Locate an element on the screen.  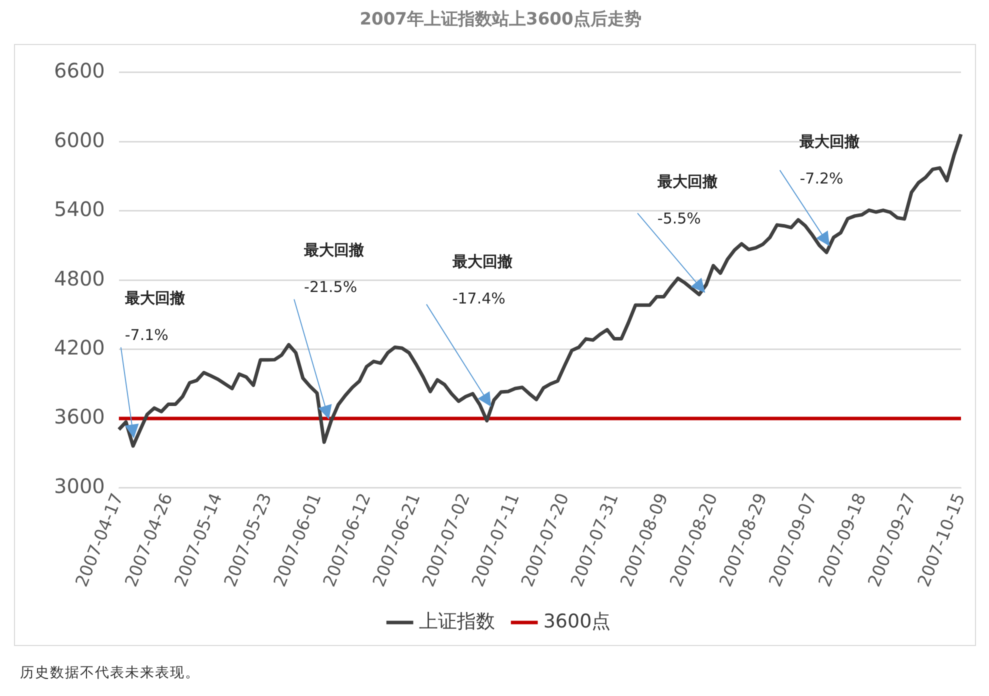
y-tick-label: 5400 is located at coordinates (79, 209).